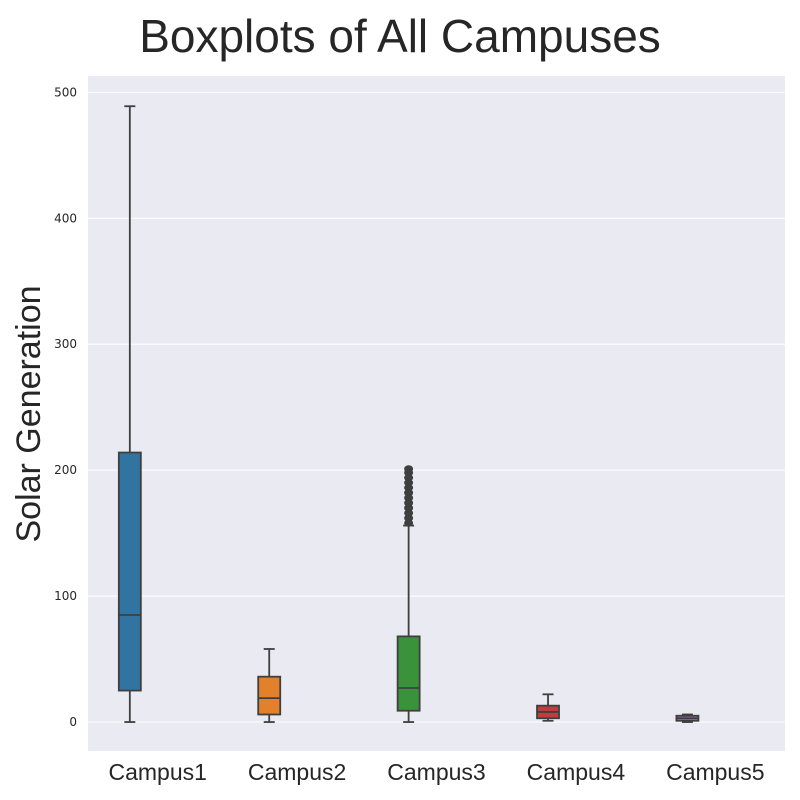 The width and height of the screenshot is (800, 800). I want to click on box-campus2, so click(269, 685).